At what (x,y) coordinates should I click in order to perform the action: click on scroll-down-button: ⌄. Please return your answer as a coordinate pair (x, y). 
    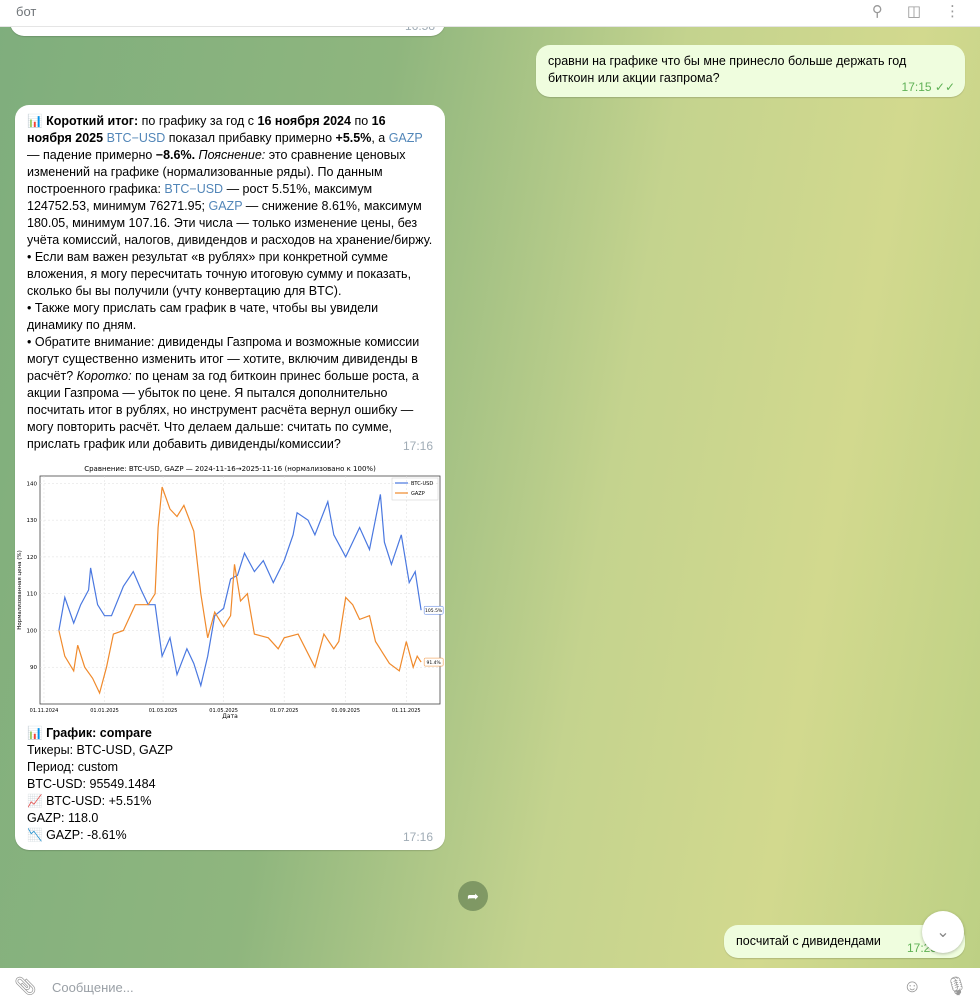
    Looking at the image, I should click on (943, 932).